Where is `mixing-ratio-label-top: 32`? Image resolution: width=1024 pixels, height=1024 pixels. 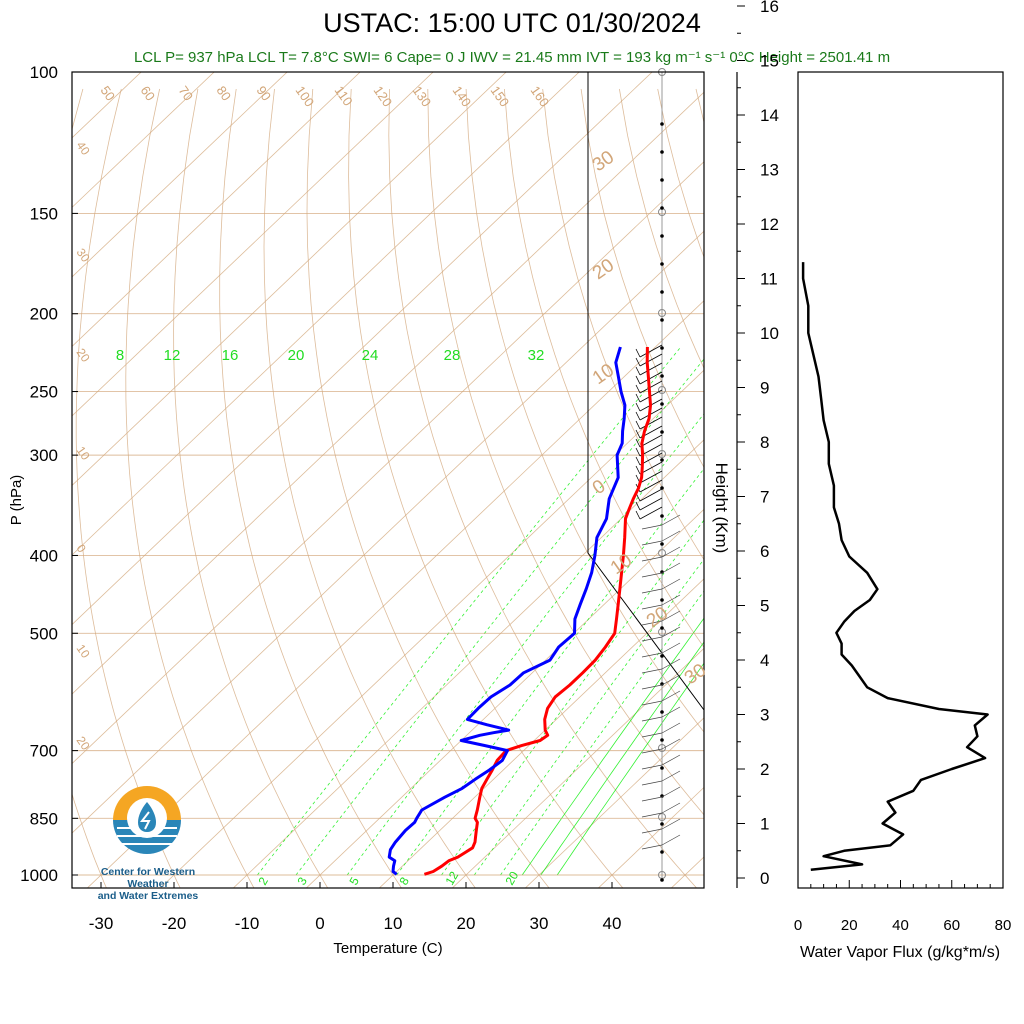 mixing-ratio-label-top: 32 is located at coordinates (536, 355).